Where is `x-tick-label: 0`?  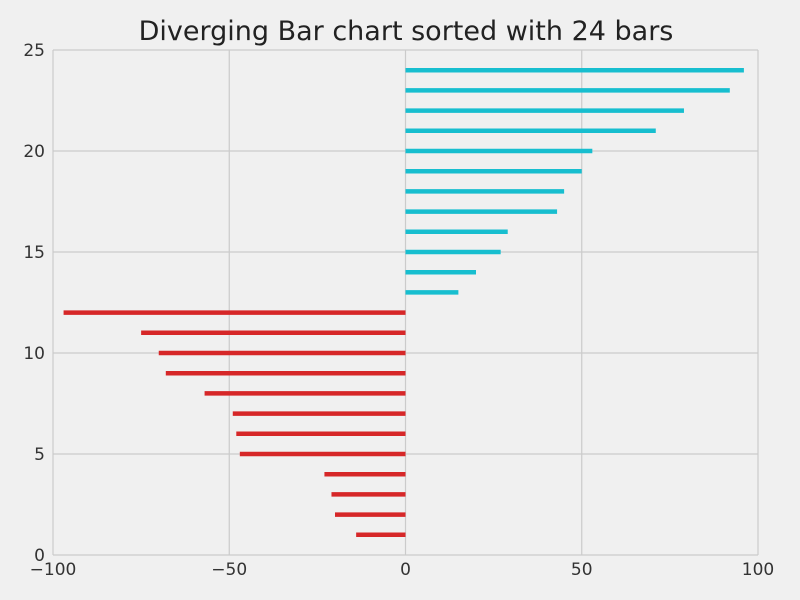 x-tick-label: 0 is located at coordinates (405, 570).